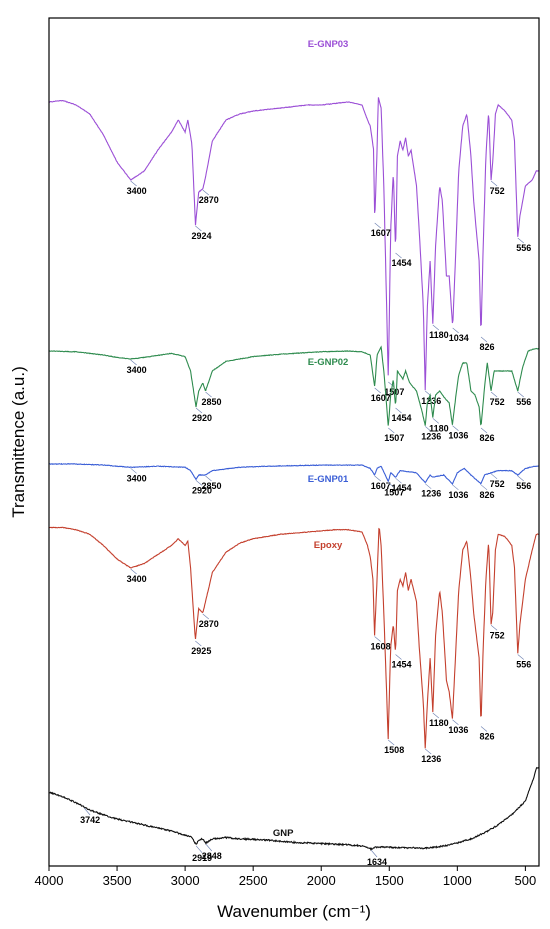 This screenshot has height=929, width=550. I want to click on series-line-gnp, so click(294, 809).